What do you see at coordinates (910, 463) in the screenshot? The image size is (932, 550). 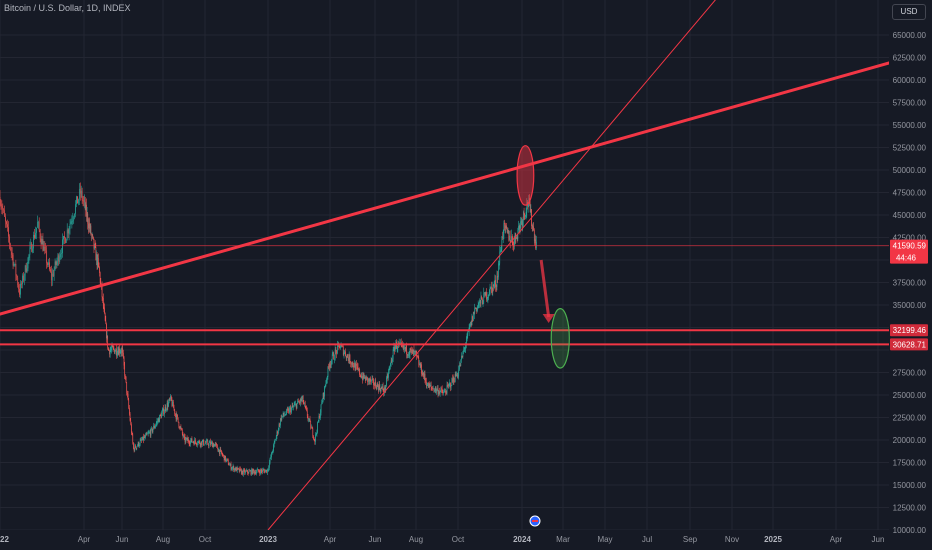 I see `y-tick-label: 17500.00` at bounding box center [910, 463].